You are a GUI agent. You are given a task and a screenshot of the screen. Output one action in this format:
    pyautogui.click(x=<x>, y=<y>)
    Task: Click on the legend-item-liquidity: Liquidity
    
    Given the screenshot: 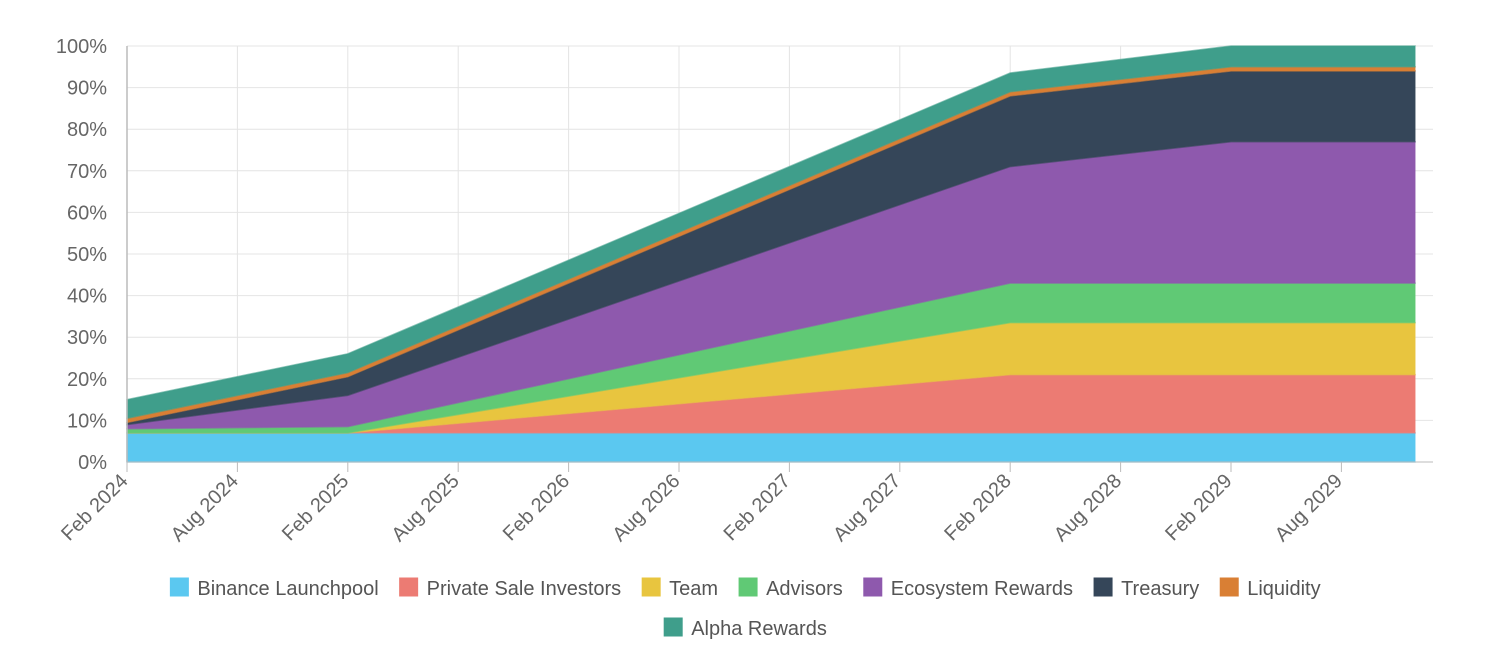 What is the action you would take?
    pyautogui.click(x=1269, y=588)
    